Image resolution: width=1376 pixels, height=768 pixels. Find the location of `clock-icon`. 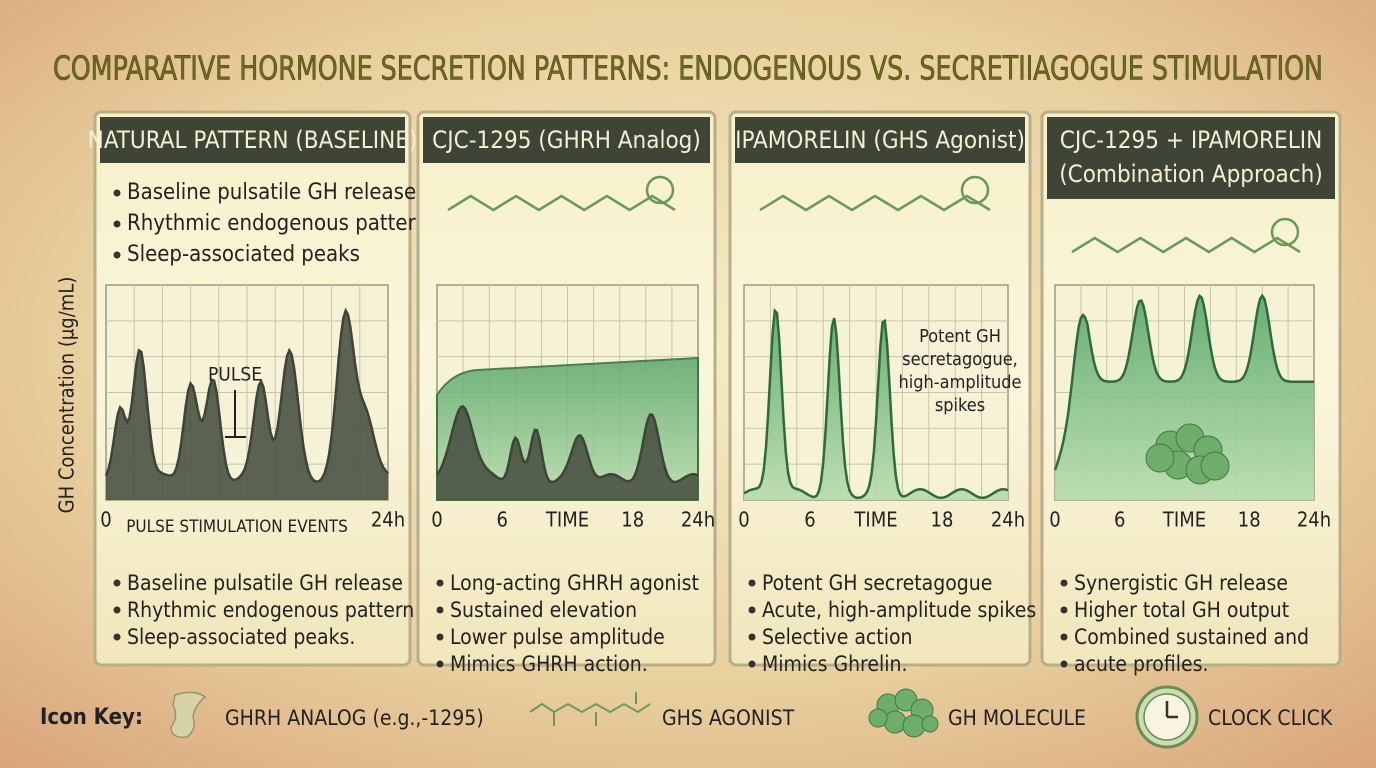

clock-icon is located at coordinates (1167, 717).